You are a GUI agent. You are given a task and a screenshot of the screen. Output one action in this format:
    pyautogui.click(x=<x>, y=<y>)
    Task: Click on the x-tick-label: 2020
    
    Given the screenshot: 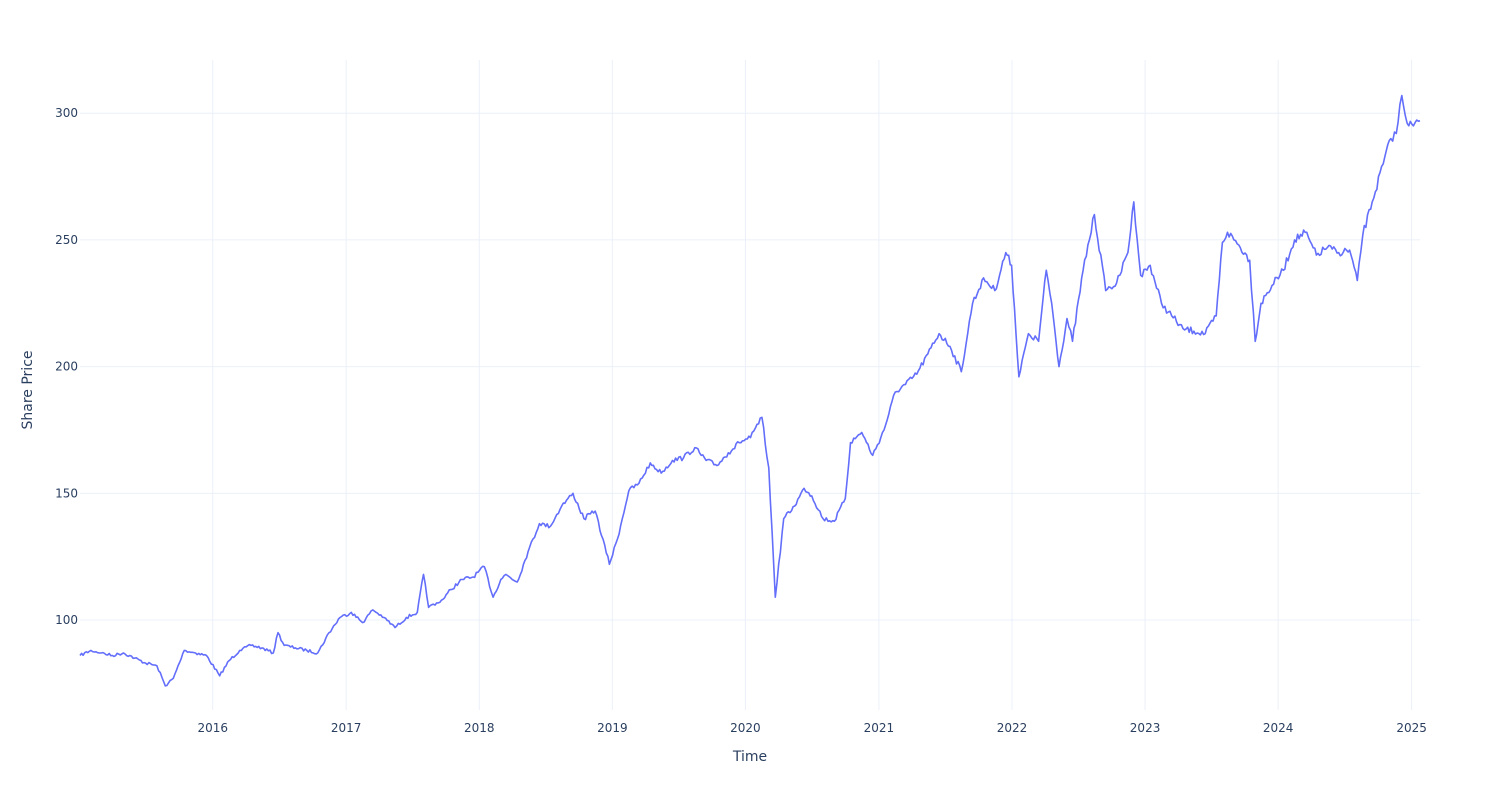 What is the action you would take?
    pyautogui.click(x=745, y=728)
    